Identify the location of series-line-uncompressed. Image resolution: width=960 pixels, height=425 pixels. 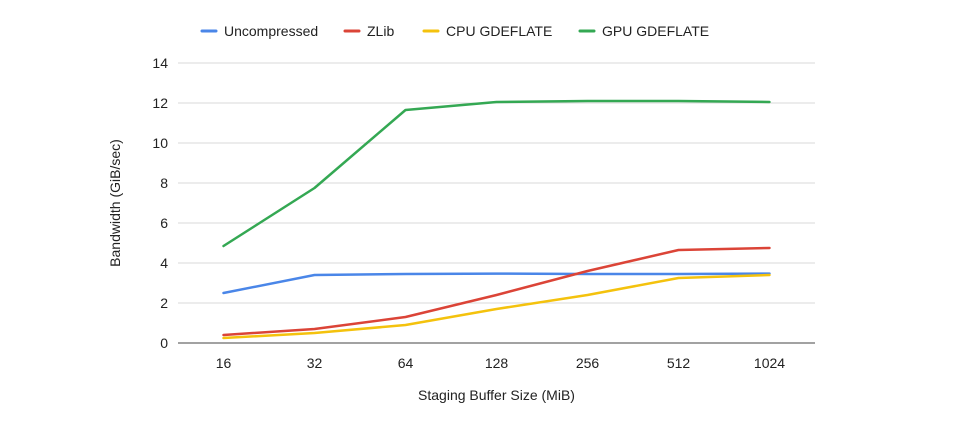
(496, 283).